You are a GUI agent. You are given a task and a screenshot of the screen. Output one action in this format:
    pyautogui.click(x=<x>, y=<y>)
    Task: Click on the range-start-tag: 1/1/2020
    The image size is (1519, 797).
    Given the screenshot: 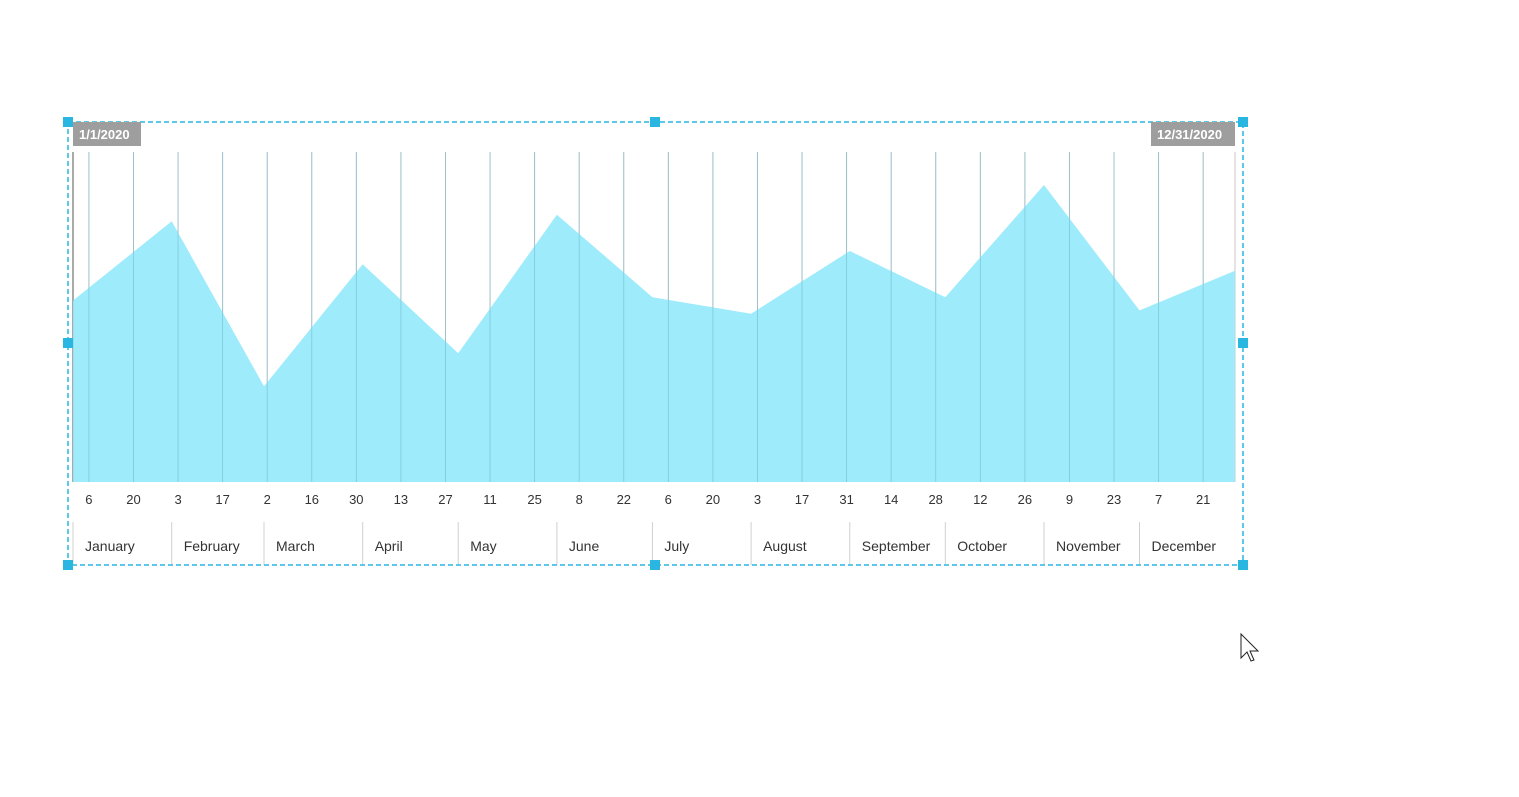 What is the action you would take?
    pyautogui.click(x=107, y=134)
    